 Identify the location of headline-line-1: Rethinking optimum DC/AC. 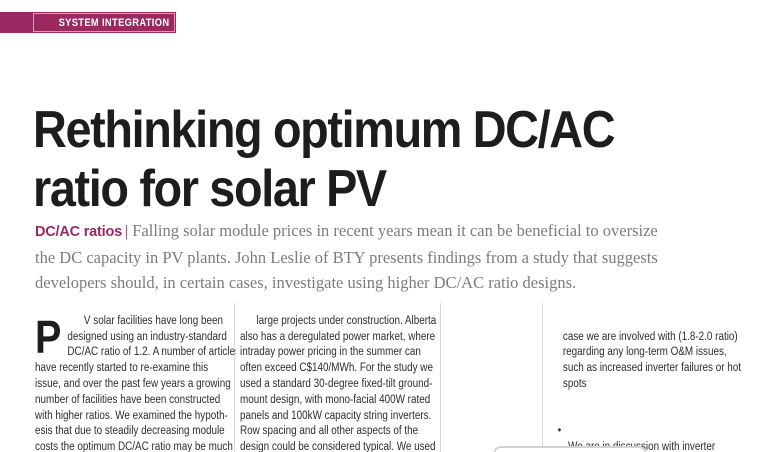
(324, 129).